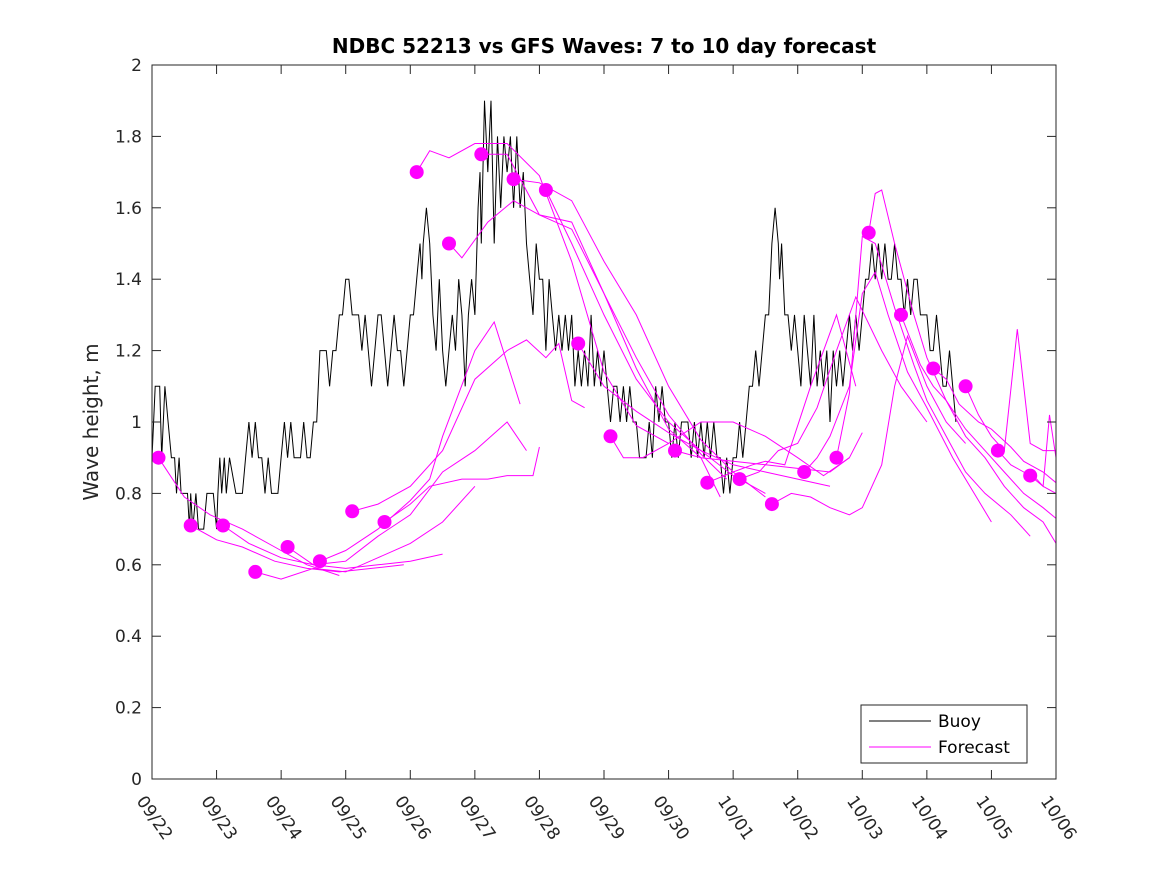 The image size is (1167, 875). I want to click on y-tick-label: 0.4, so click(128, 637).